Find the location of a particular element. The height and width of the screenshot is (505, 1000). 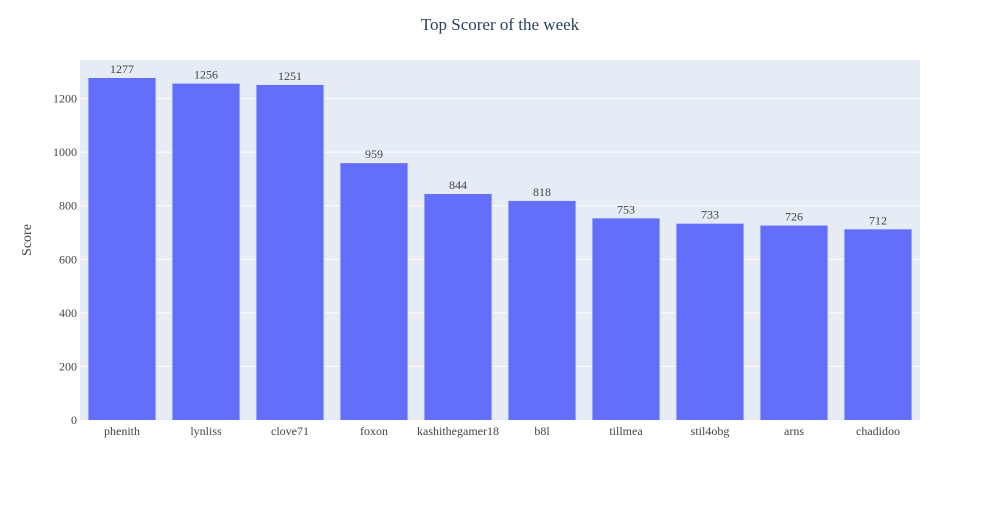

bar-clove71 is located at coordinates (290, 252).